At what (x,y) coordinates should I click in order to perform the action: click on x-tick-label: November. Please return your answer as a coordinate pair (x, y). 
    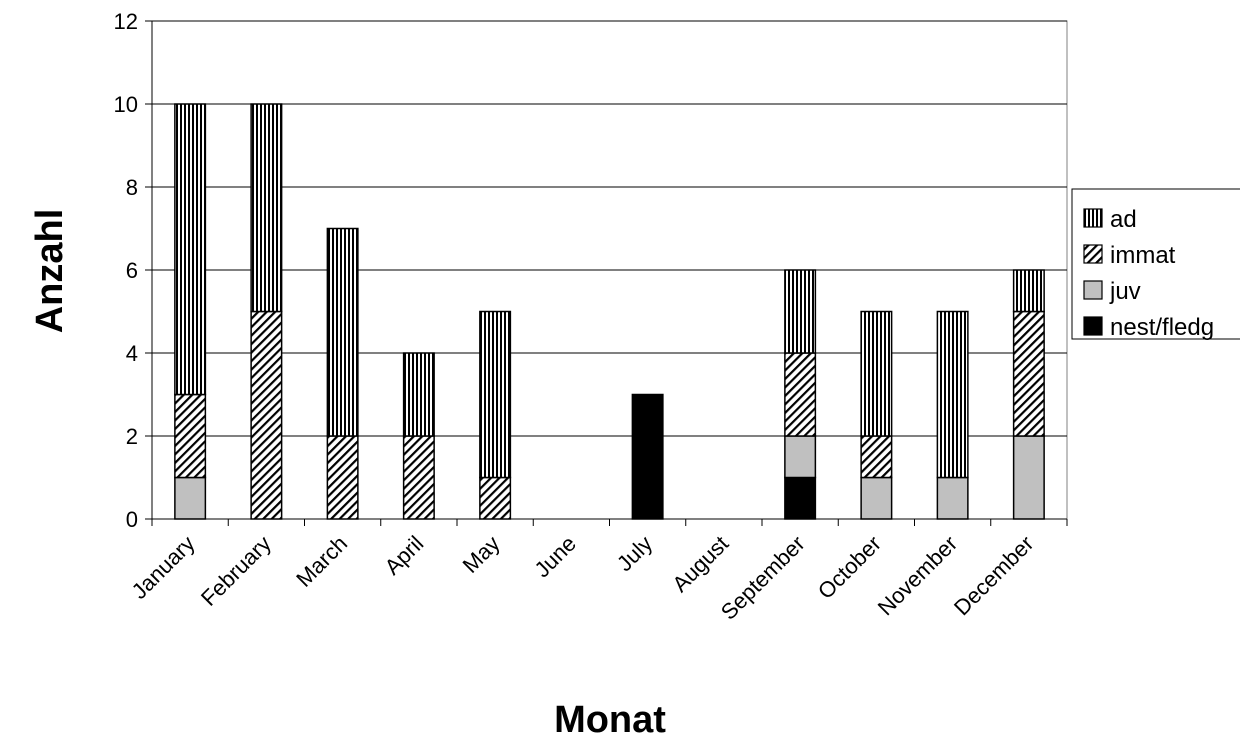
    Looking at the image, I should click on (917, 575).